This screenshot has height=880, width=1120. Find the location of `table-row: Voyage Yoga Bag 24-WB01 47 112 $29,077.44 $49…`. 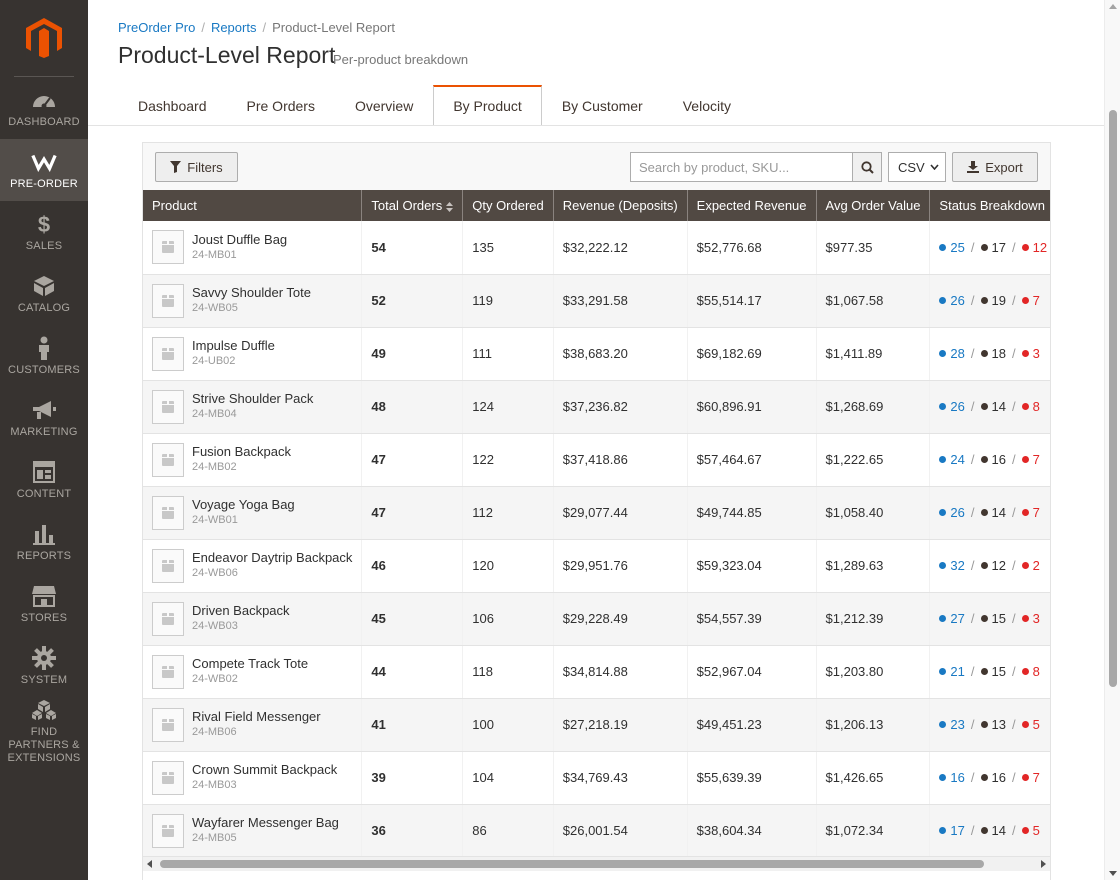

table-row: Voyage Yoga Bag 24-WB01 47 112 $29,077.44 $49… is located at coordinates (596, 513).